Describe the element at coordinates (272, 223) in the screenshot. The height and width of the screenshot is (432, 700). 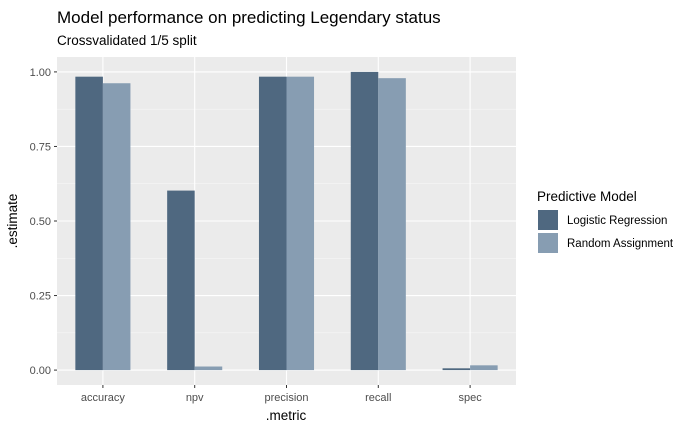
I see `bar-precision-logistic-regression` at that location.